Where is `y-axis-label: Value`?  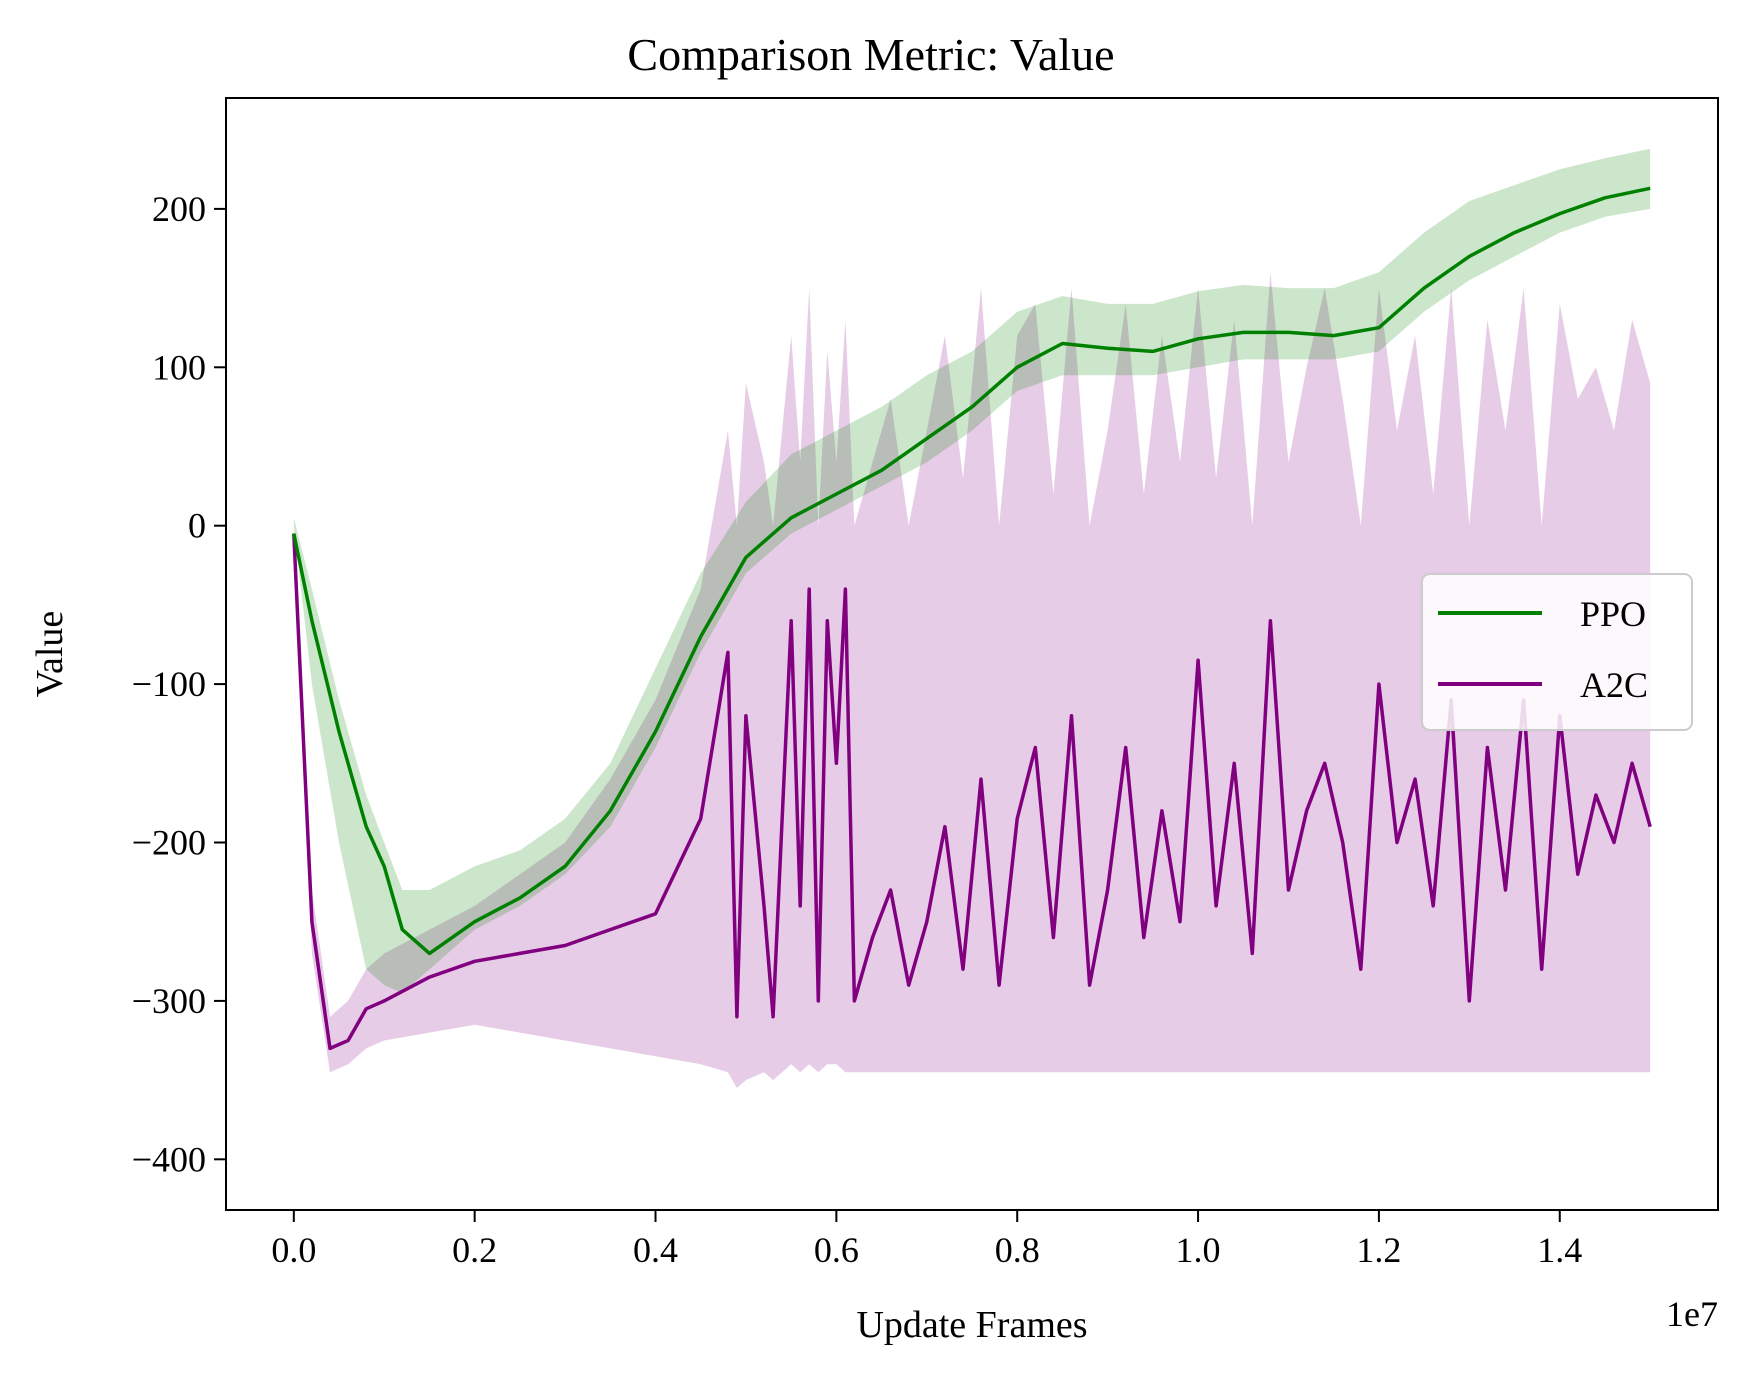
y-axis-label: Value is located at coordinates (50, 654).